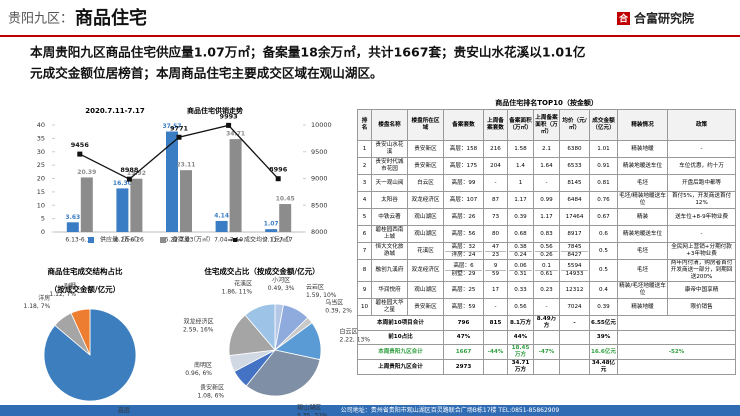 The height and width of the screenshot is (416, 740). I want to click on chart-subtitle: （按成交金额/亿元）, so click(85, 289).